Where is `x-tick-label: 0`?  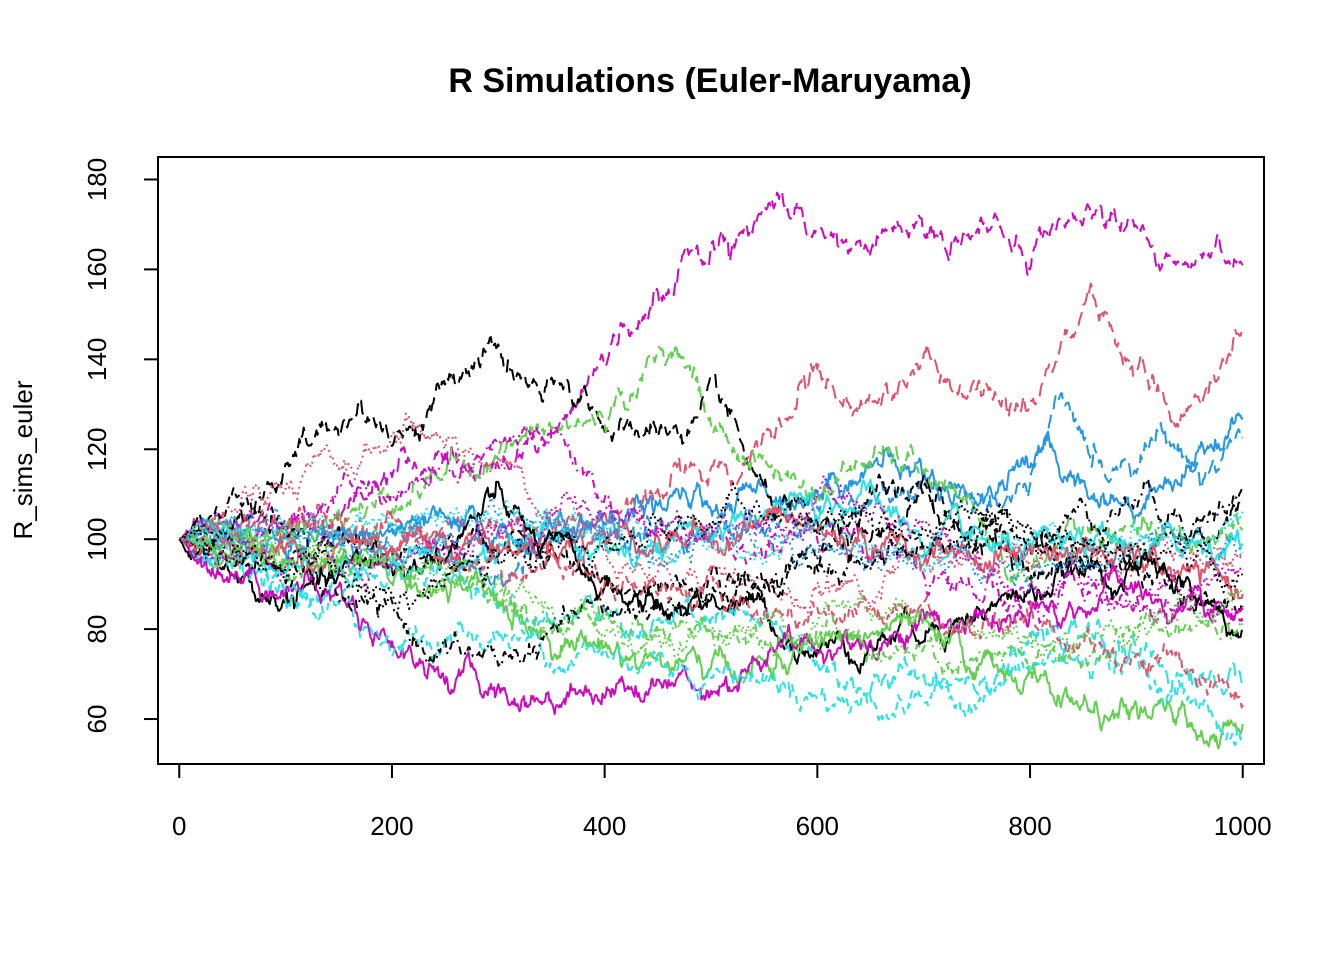 x-tick-label: 0 is located at coordinates (179, 826).